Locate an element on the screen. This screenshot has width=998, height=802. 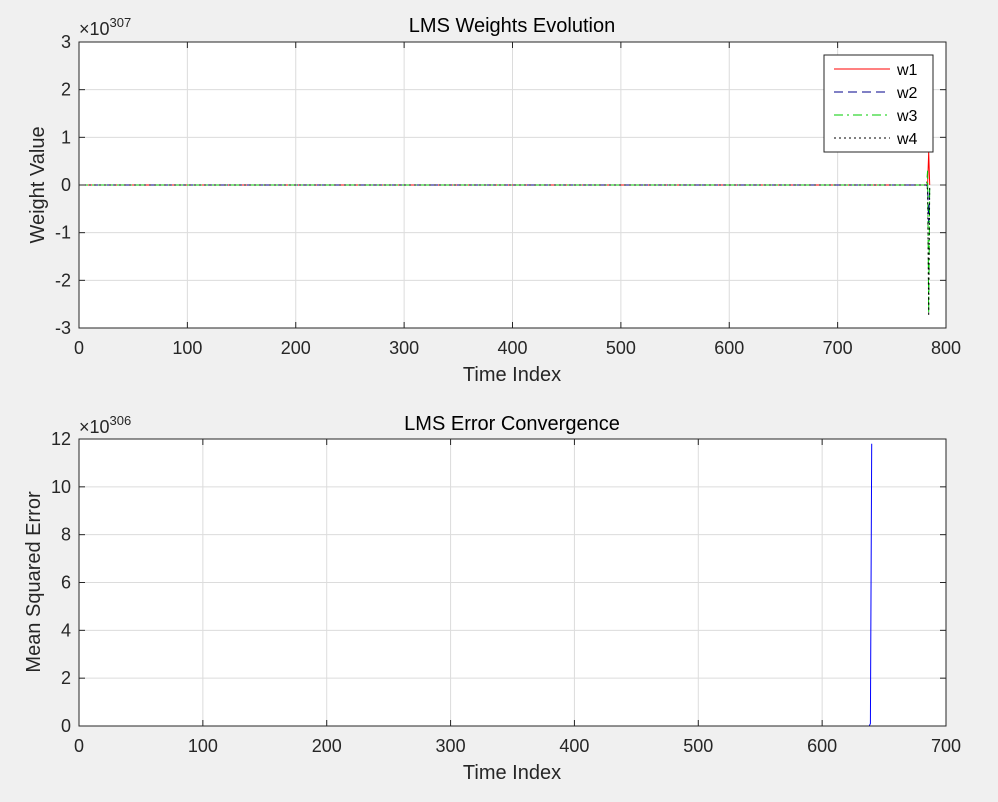
weights-x-tick-label: 100 is located at coordinates (187, 348).